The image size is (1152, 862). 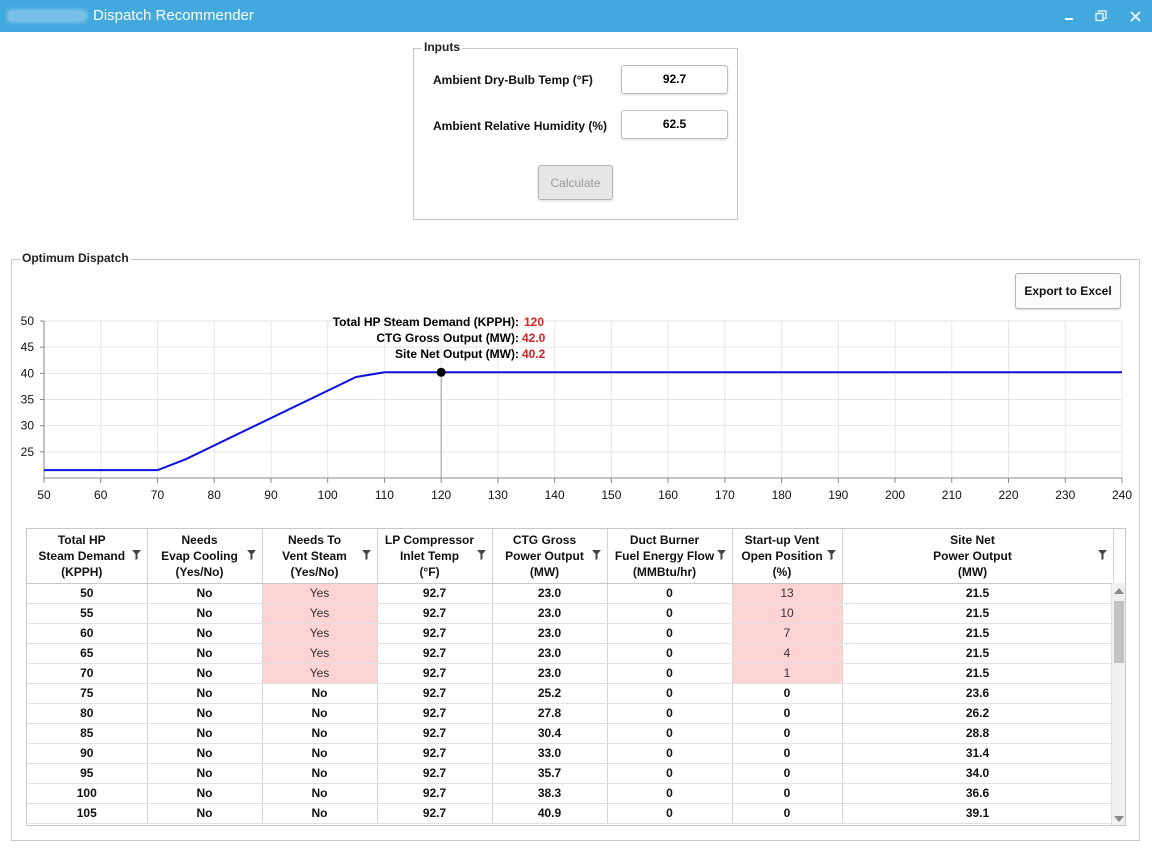 I want to click on x-tick-label: 200, so click(x=895, y=495).